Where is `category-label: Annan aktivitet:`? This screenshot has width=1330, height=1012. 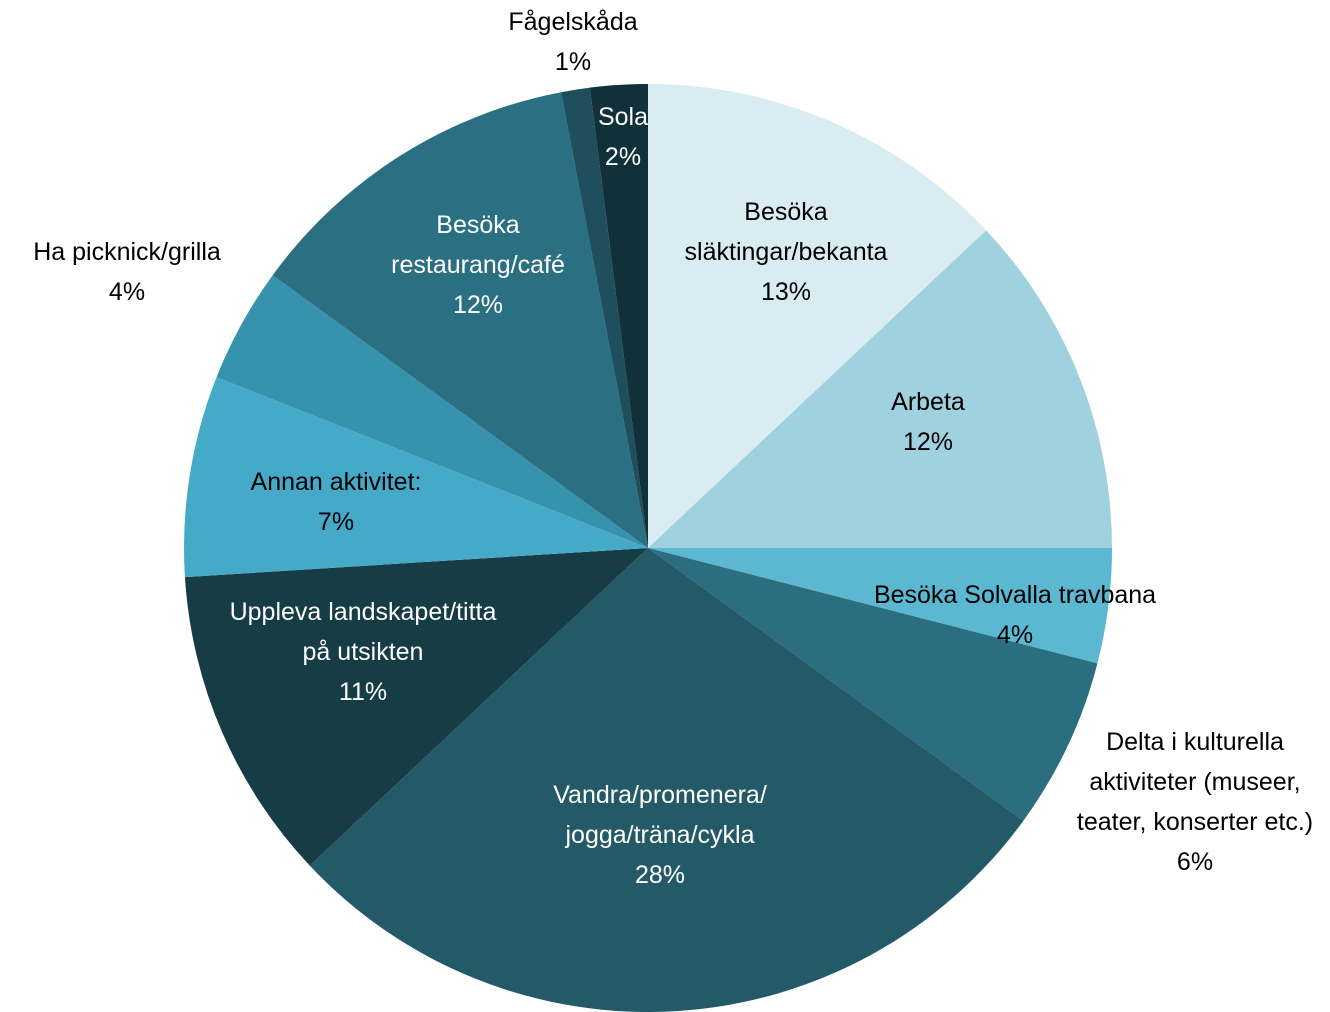 category-label: Annan aktivitet: is located at coordinates (336, 482).